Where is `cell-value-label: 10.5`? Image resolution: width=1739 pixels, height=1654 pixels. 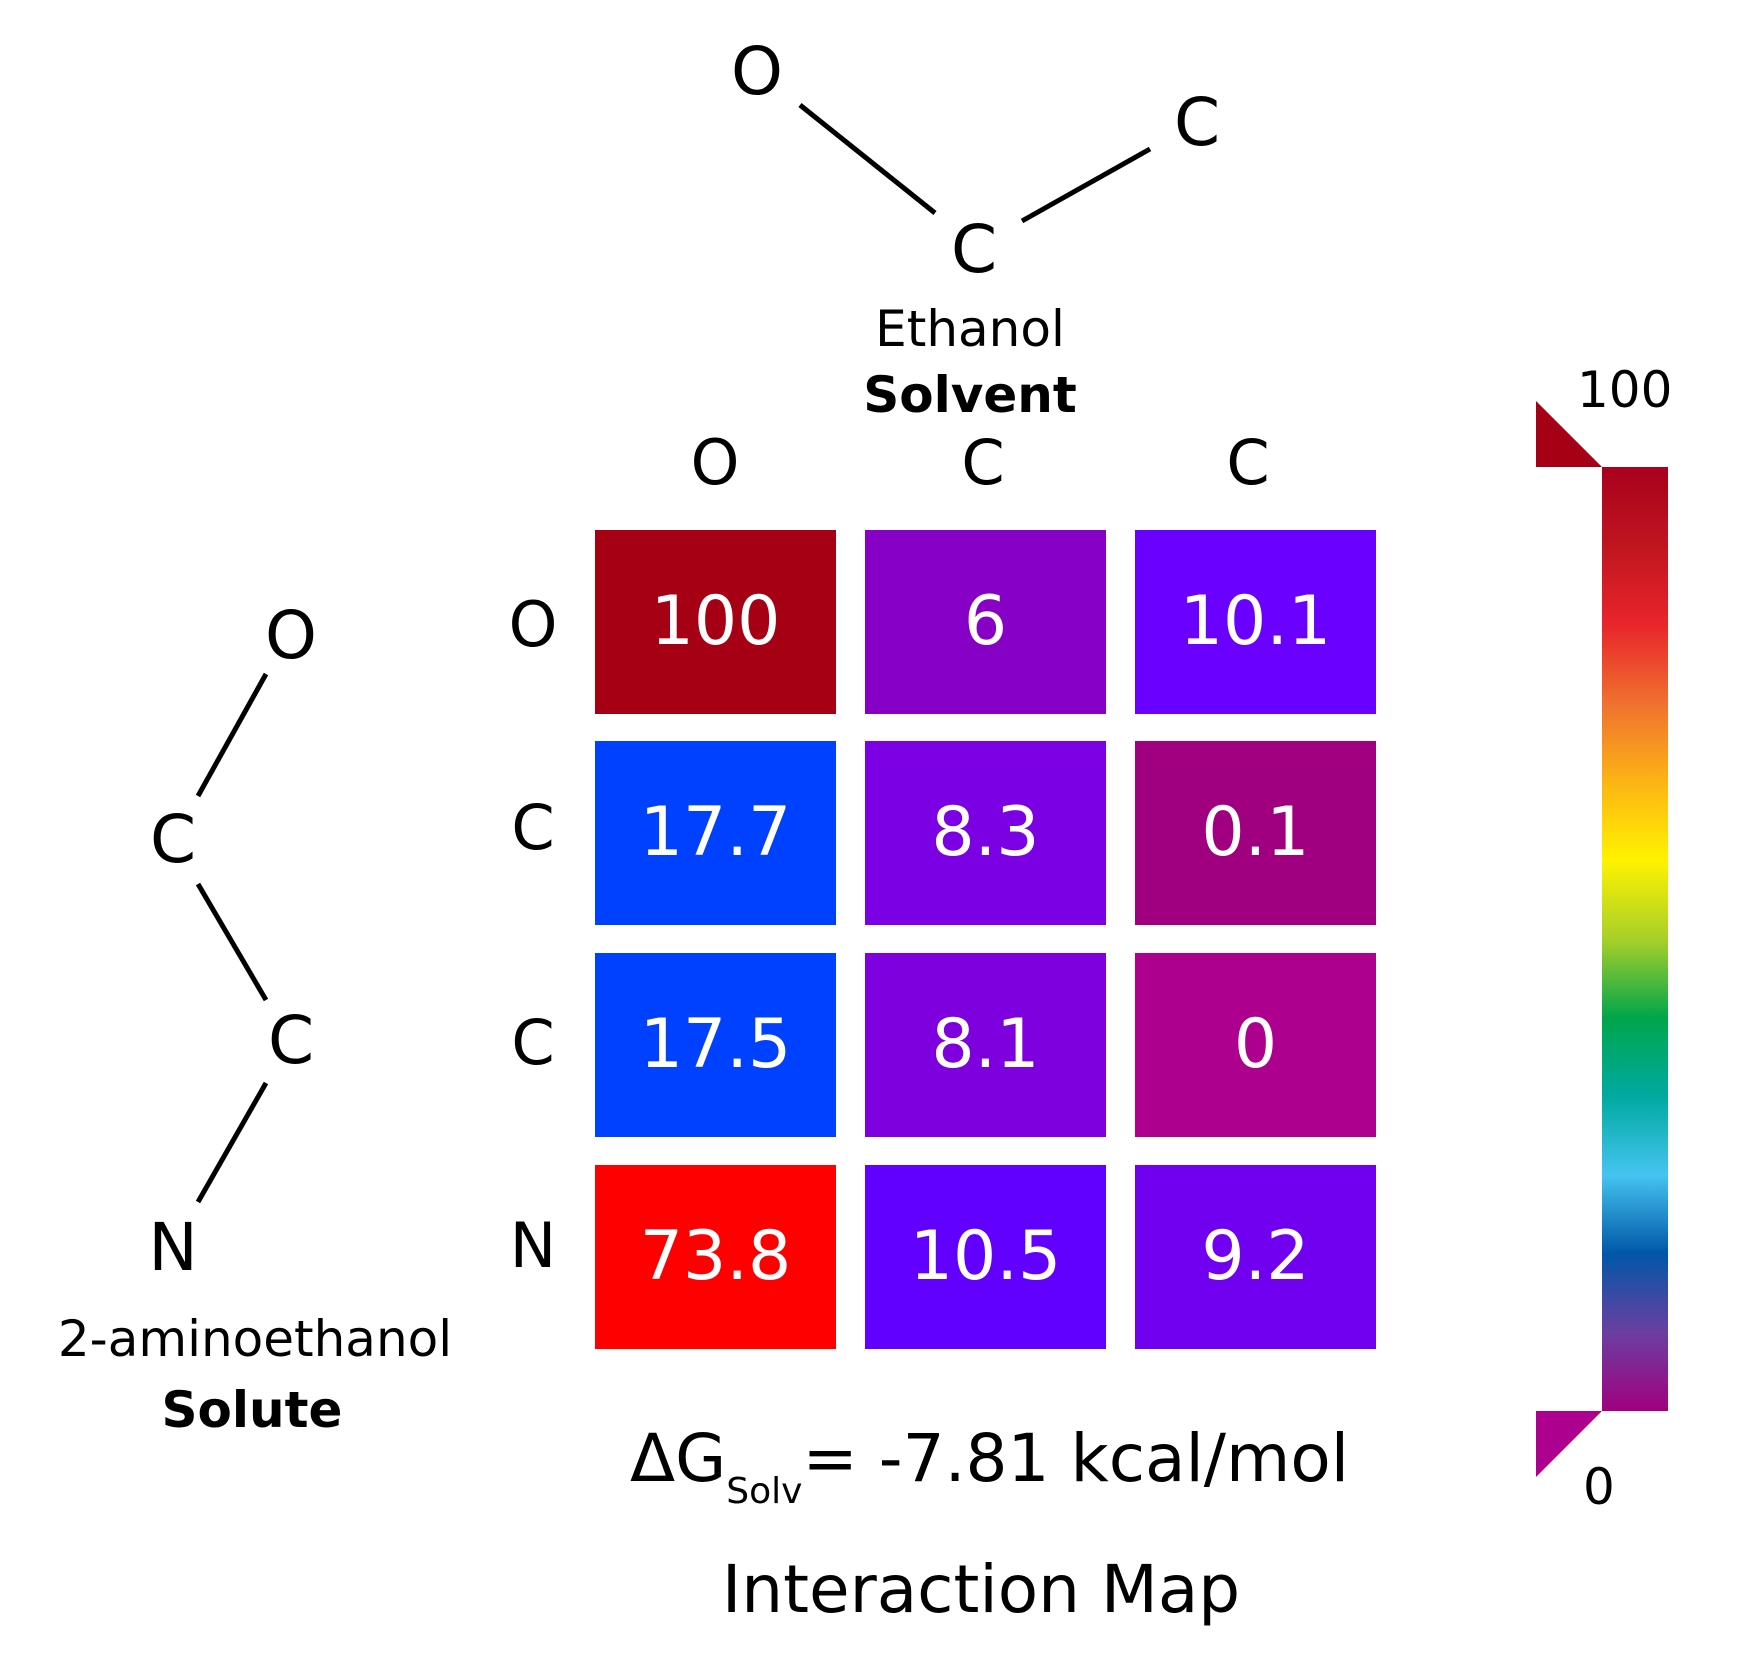 cell-value-label: 10.5 is located at coordinates (985, 1256).